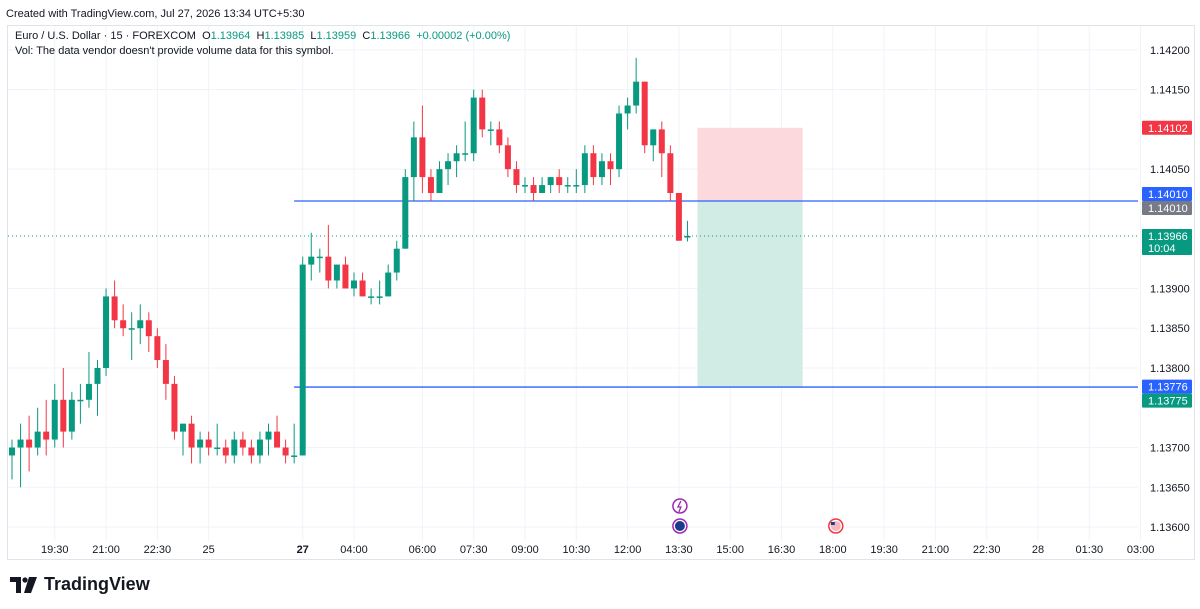 The image size is (1200, 609). I want to click on entry-price-badge: 1.14010, so click(1168, 209).